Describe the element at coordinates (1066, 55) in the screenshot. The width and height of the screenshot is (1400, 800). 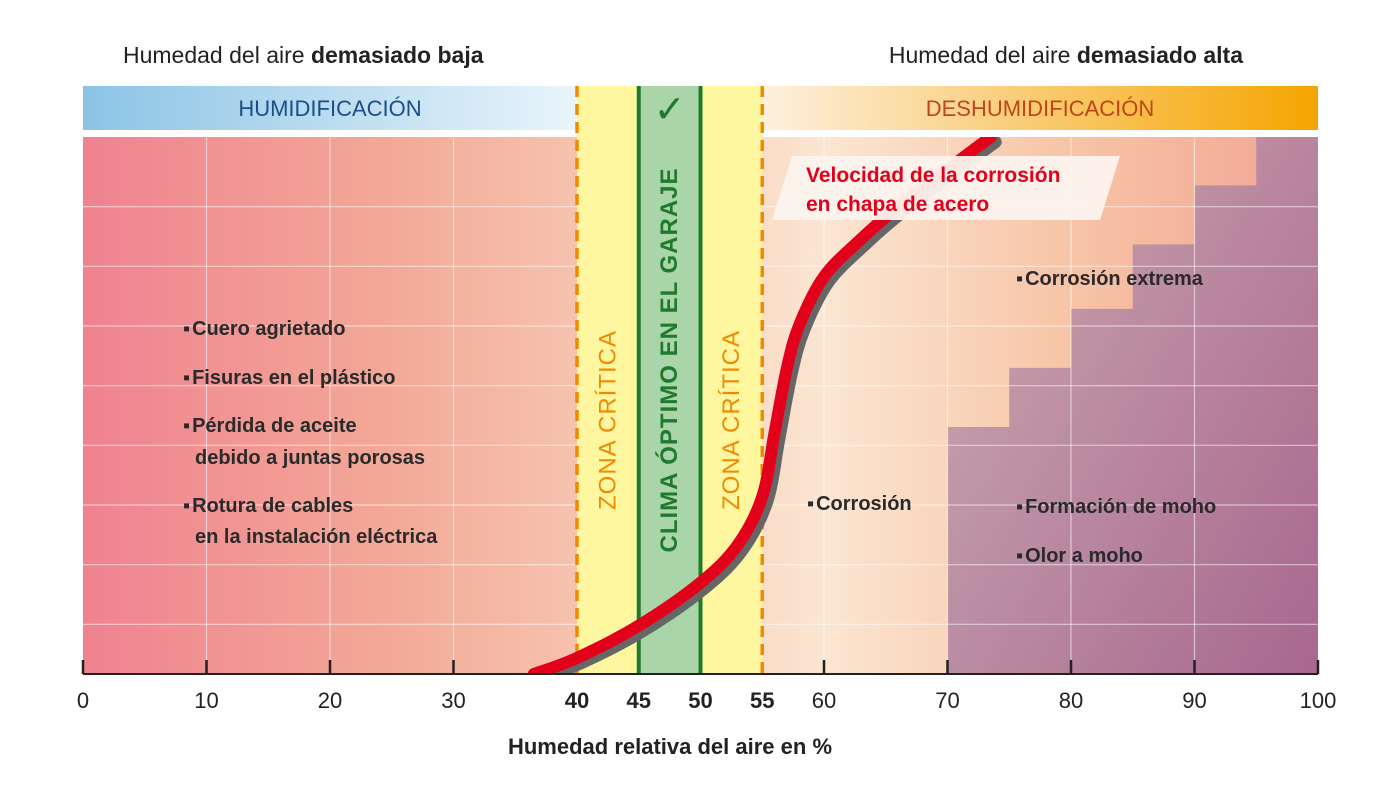
I see `header-right: Humedad del aire demasiado alta` at that location.